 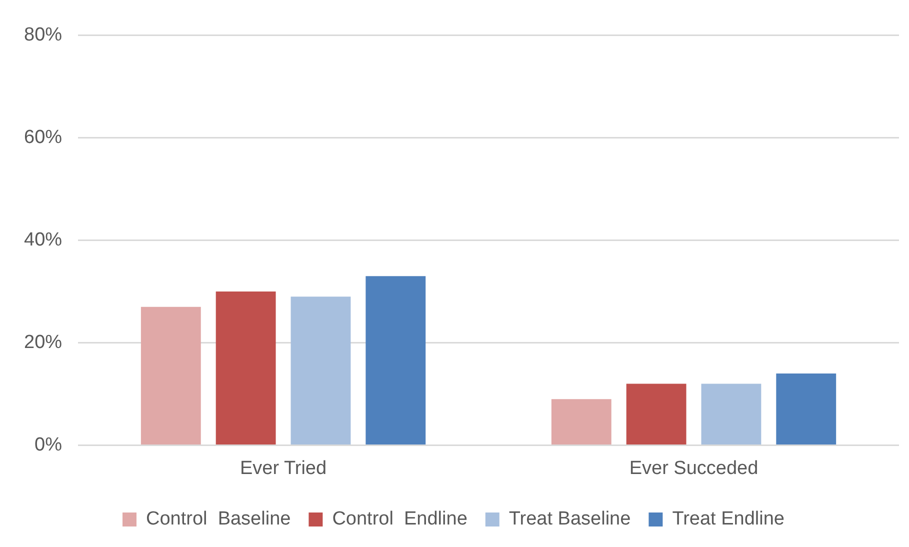 What do you see at coordinates (283, 468) in the screenshot?
I see `x-tick-label: Ever Tried` at bounding box center [283, 468].